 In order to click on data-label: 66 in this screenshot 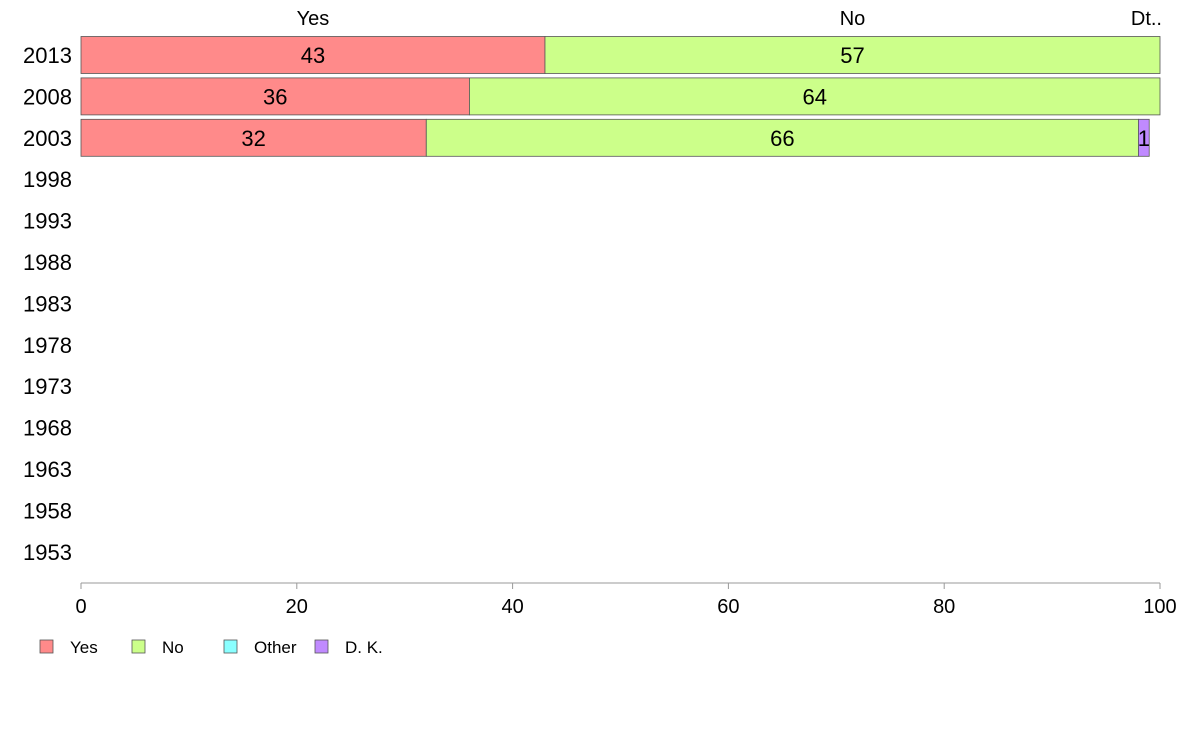, I will do `click(782, 138)`.